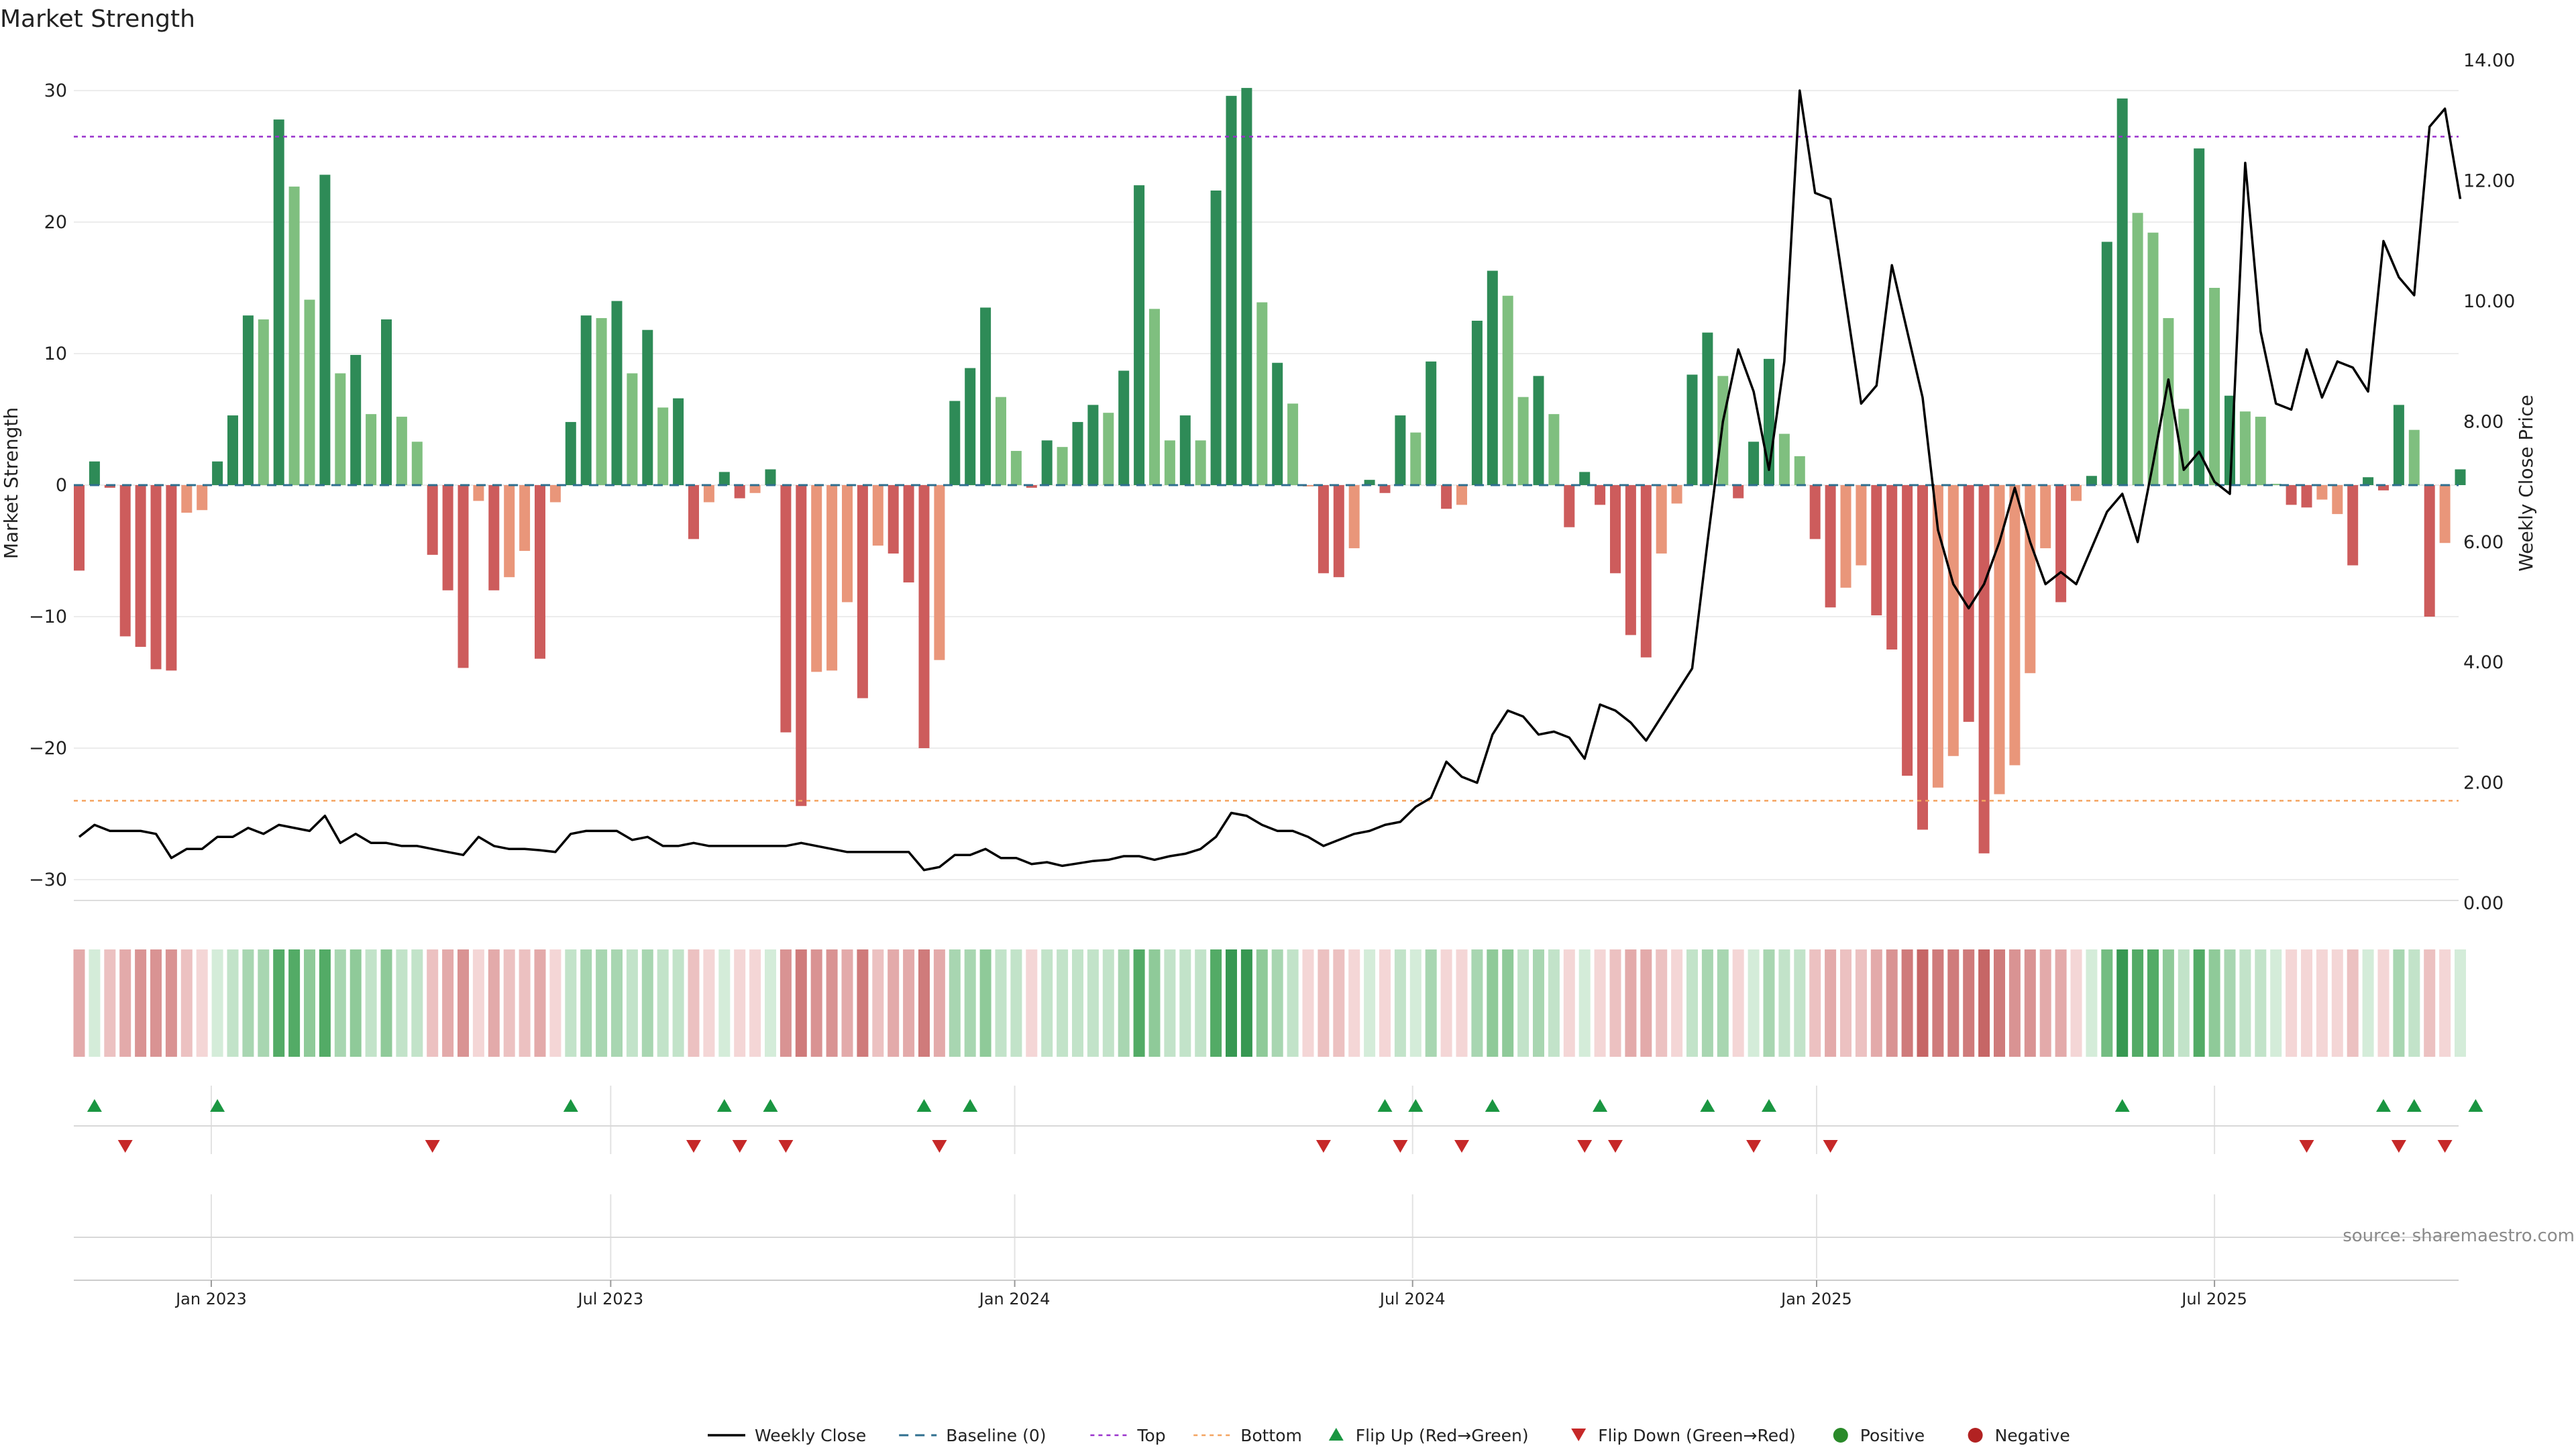  What do you see at coordinates (48, 617) in the screenshot?
I see `y-tick-label: −10` at bounding box center [48, 617].